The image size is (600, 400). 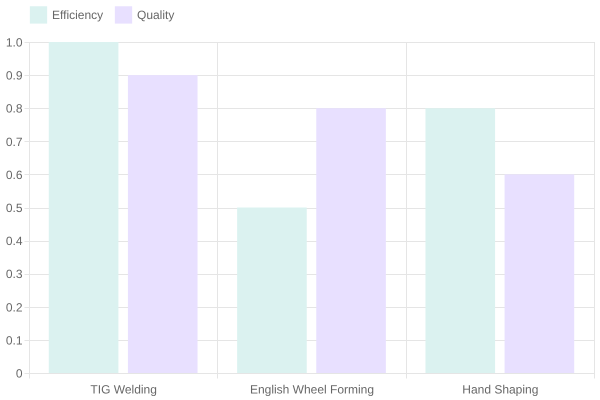 I want to click on y-tick-label: 0.8, so click(x=14, y=109).